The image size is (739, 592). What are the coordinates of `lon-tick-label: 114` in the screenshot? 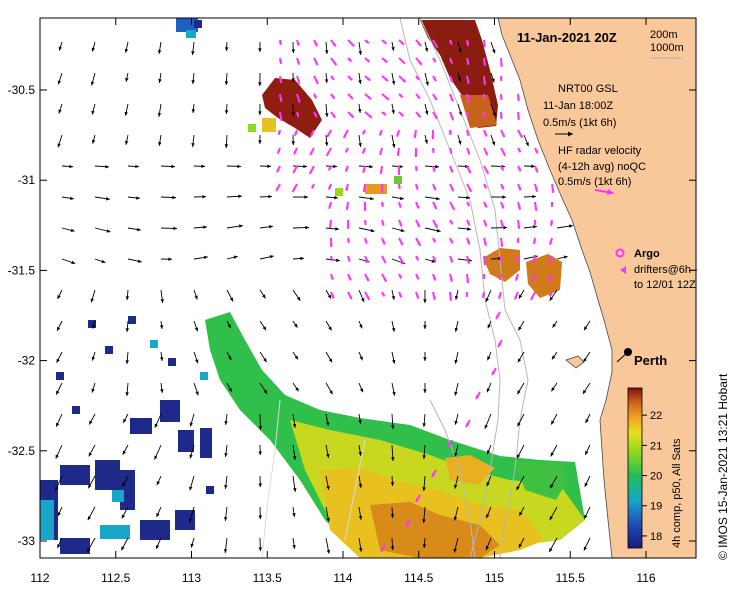 It's located at (342, 578).